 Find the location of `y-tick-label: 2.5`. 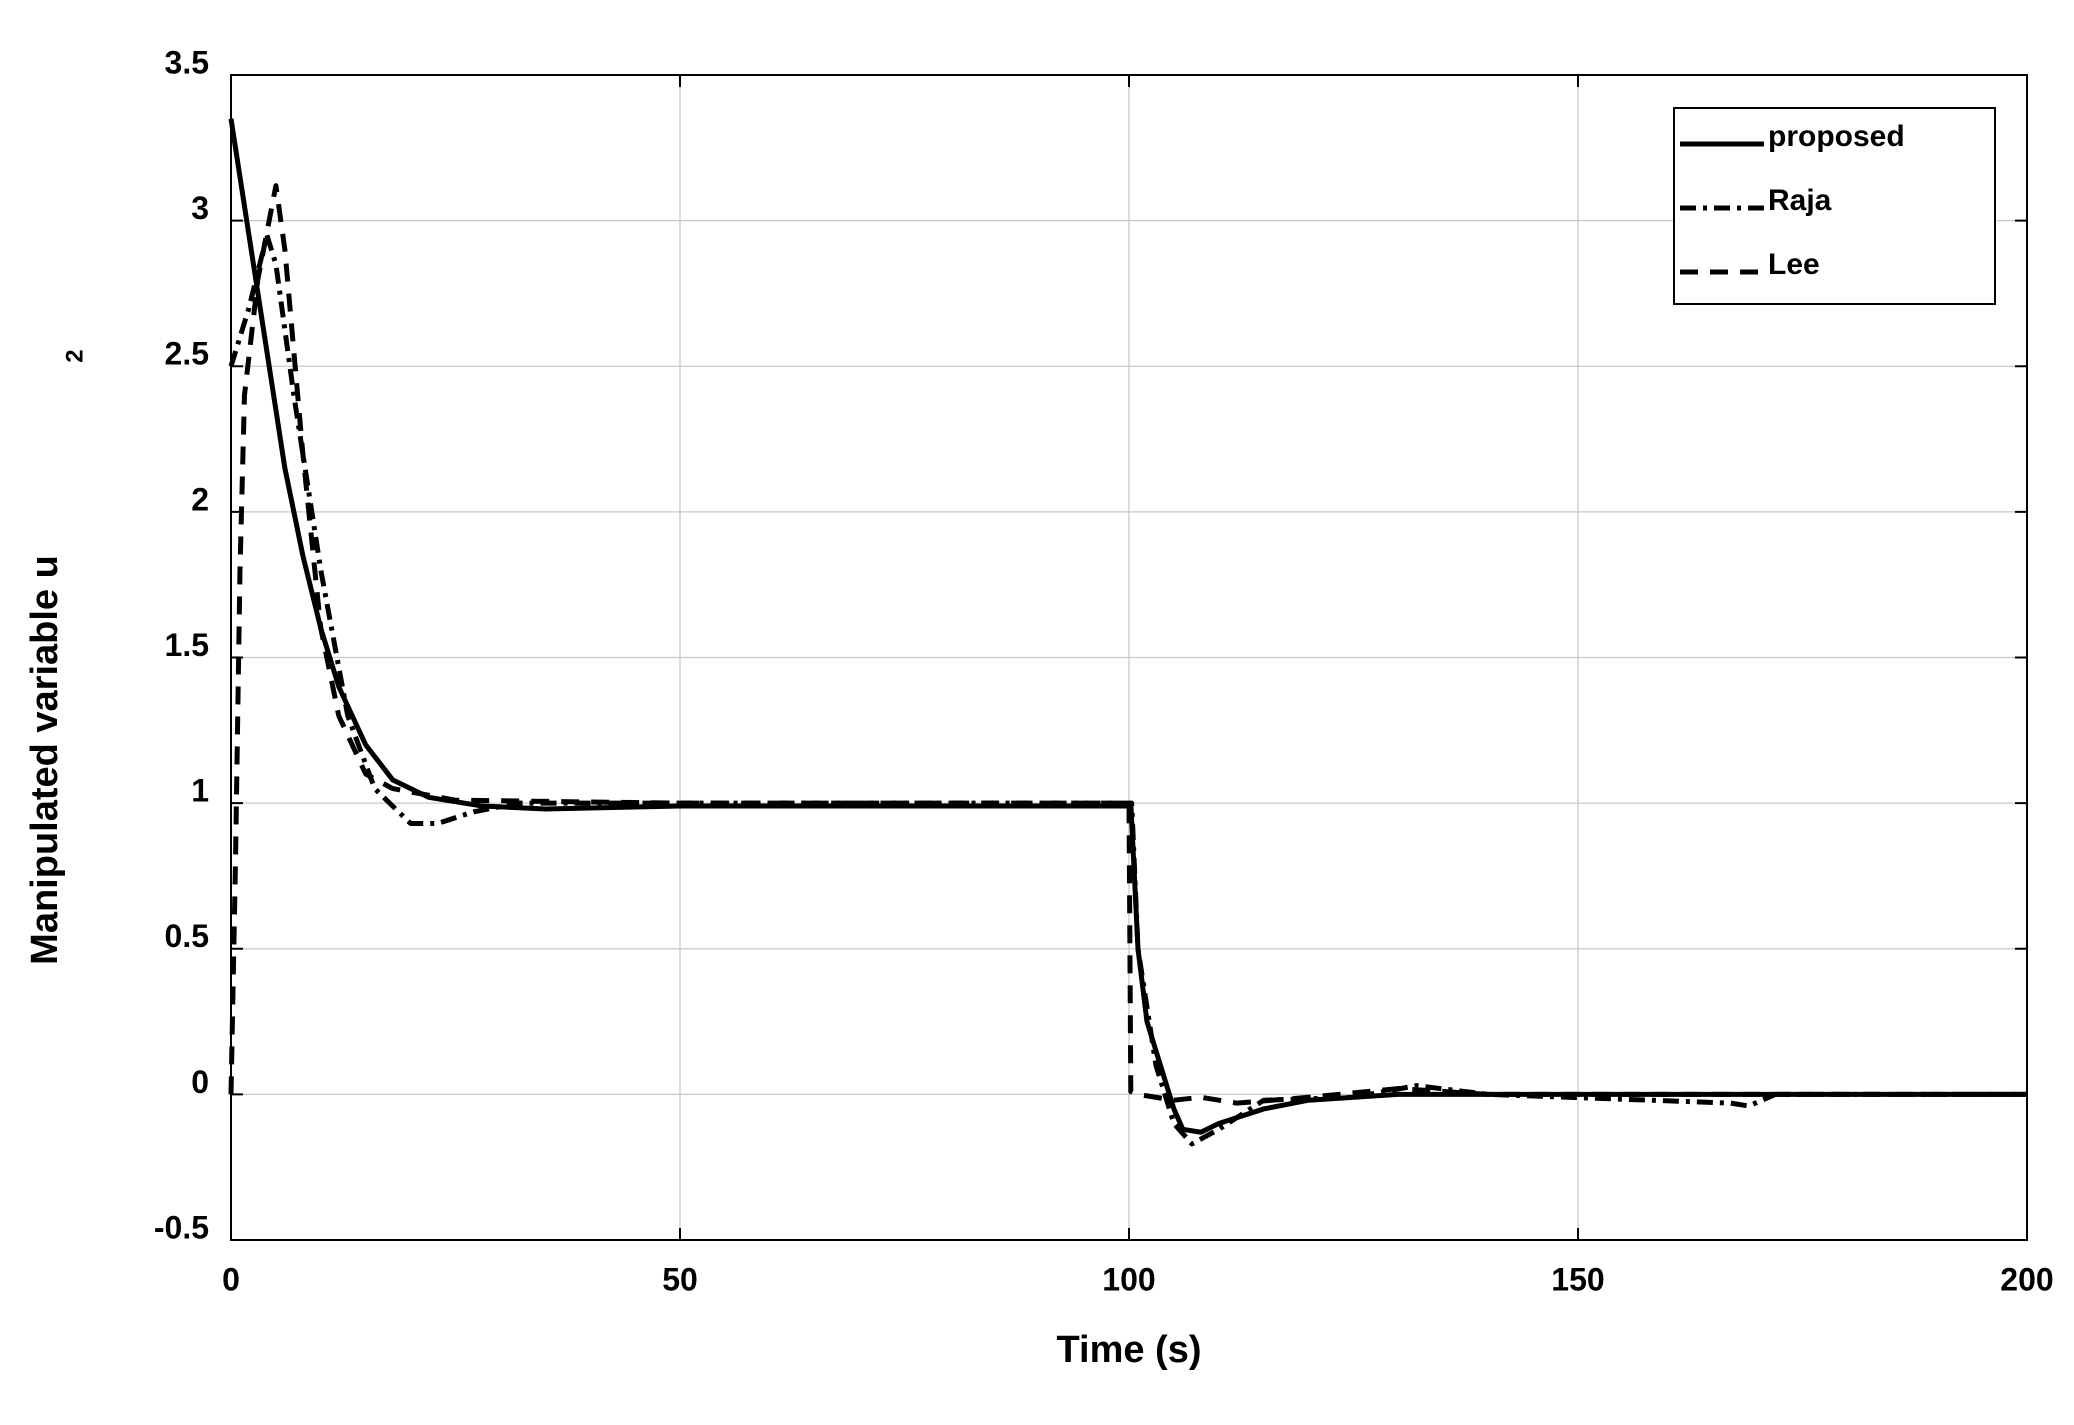

y-tick-label: 2.5 is located at coordinates (187, 354).